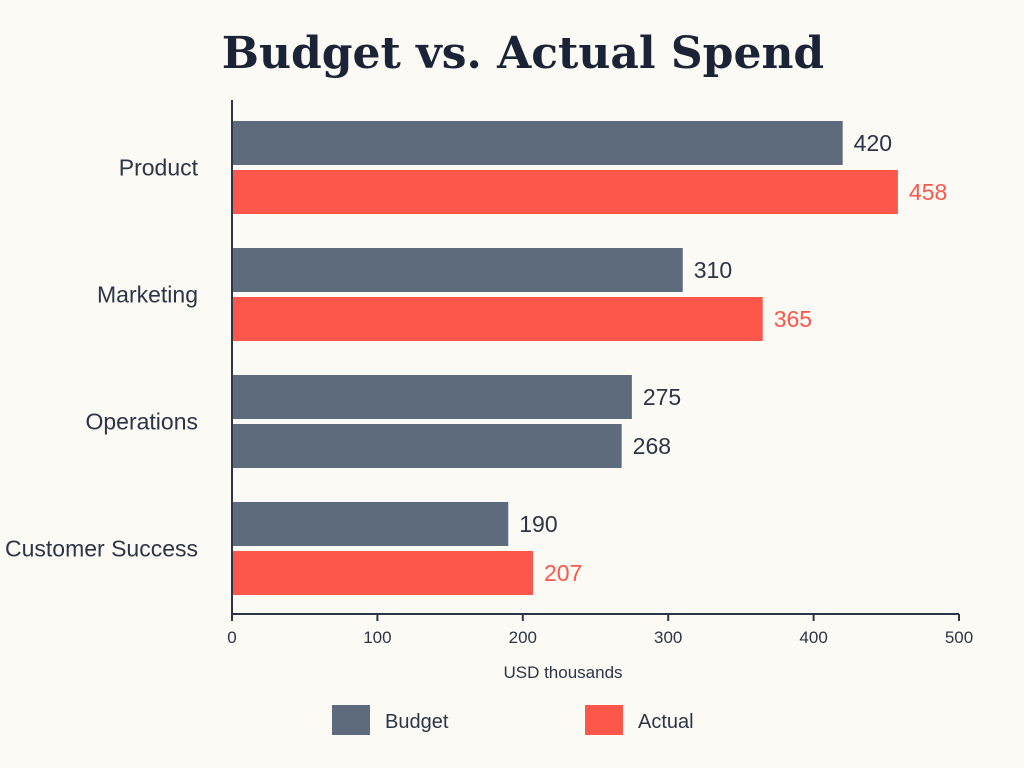 Image resolution: width=1024 pixels, height=768 pixels. I want to click on value-label: 310, so click(713, 270).